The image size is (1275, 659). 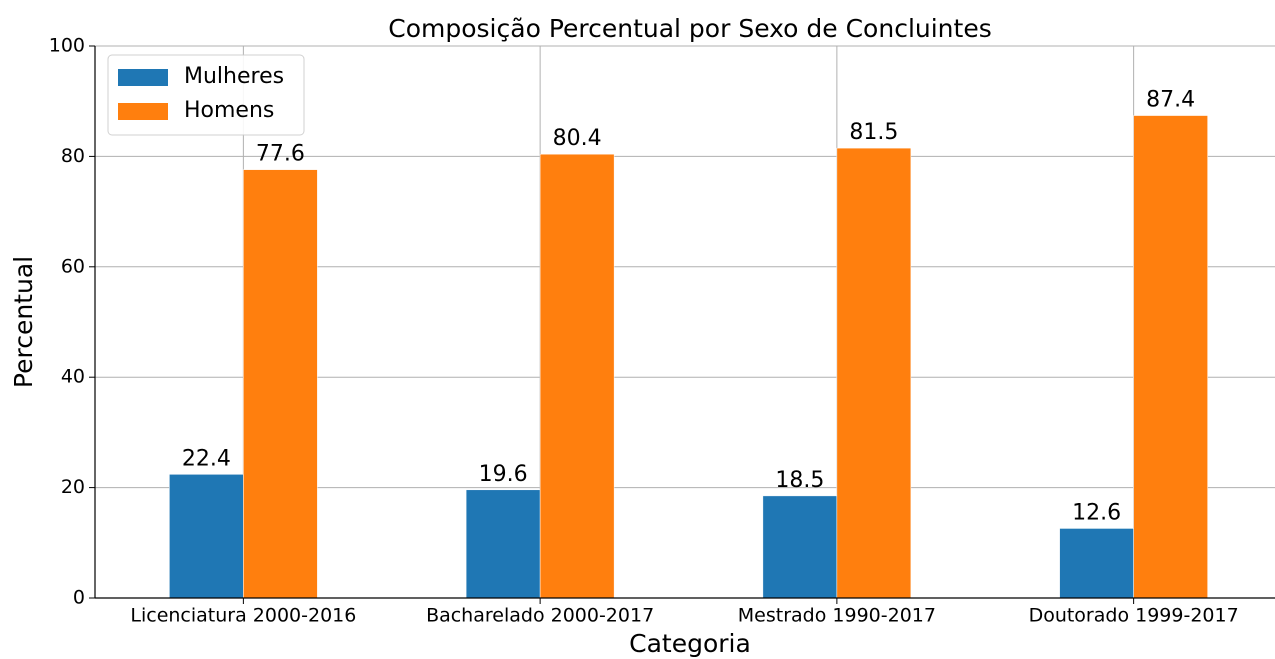 What do you see at coordinates (243, 616) in the screenshot?
I see `x-tick-label: Licenciatura 2000-2016` at bounding box center [243, 616].